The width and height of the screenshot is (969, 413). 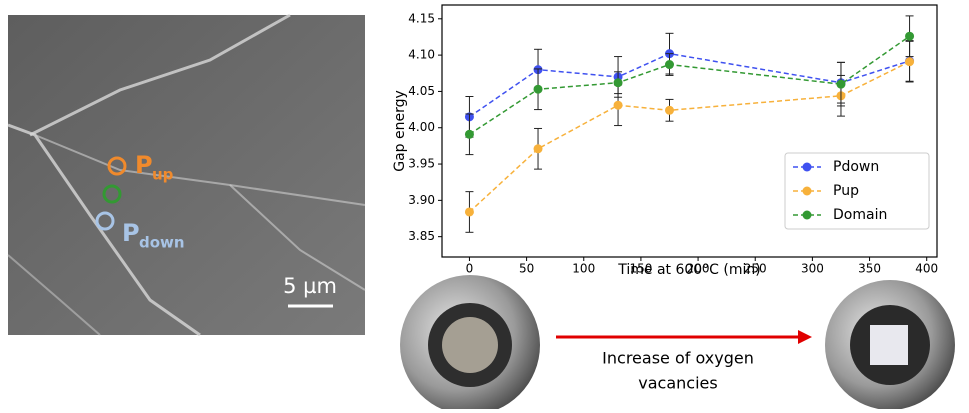 I want to click on y-tick-label: 3.90, so click(x=421, y=200).